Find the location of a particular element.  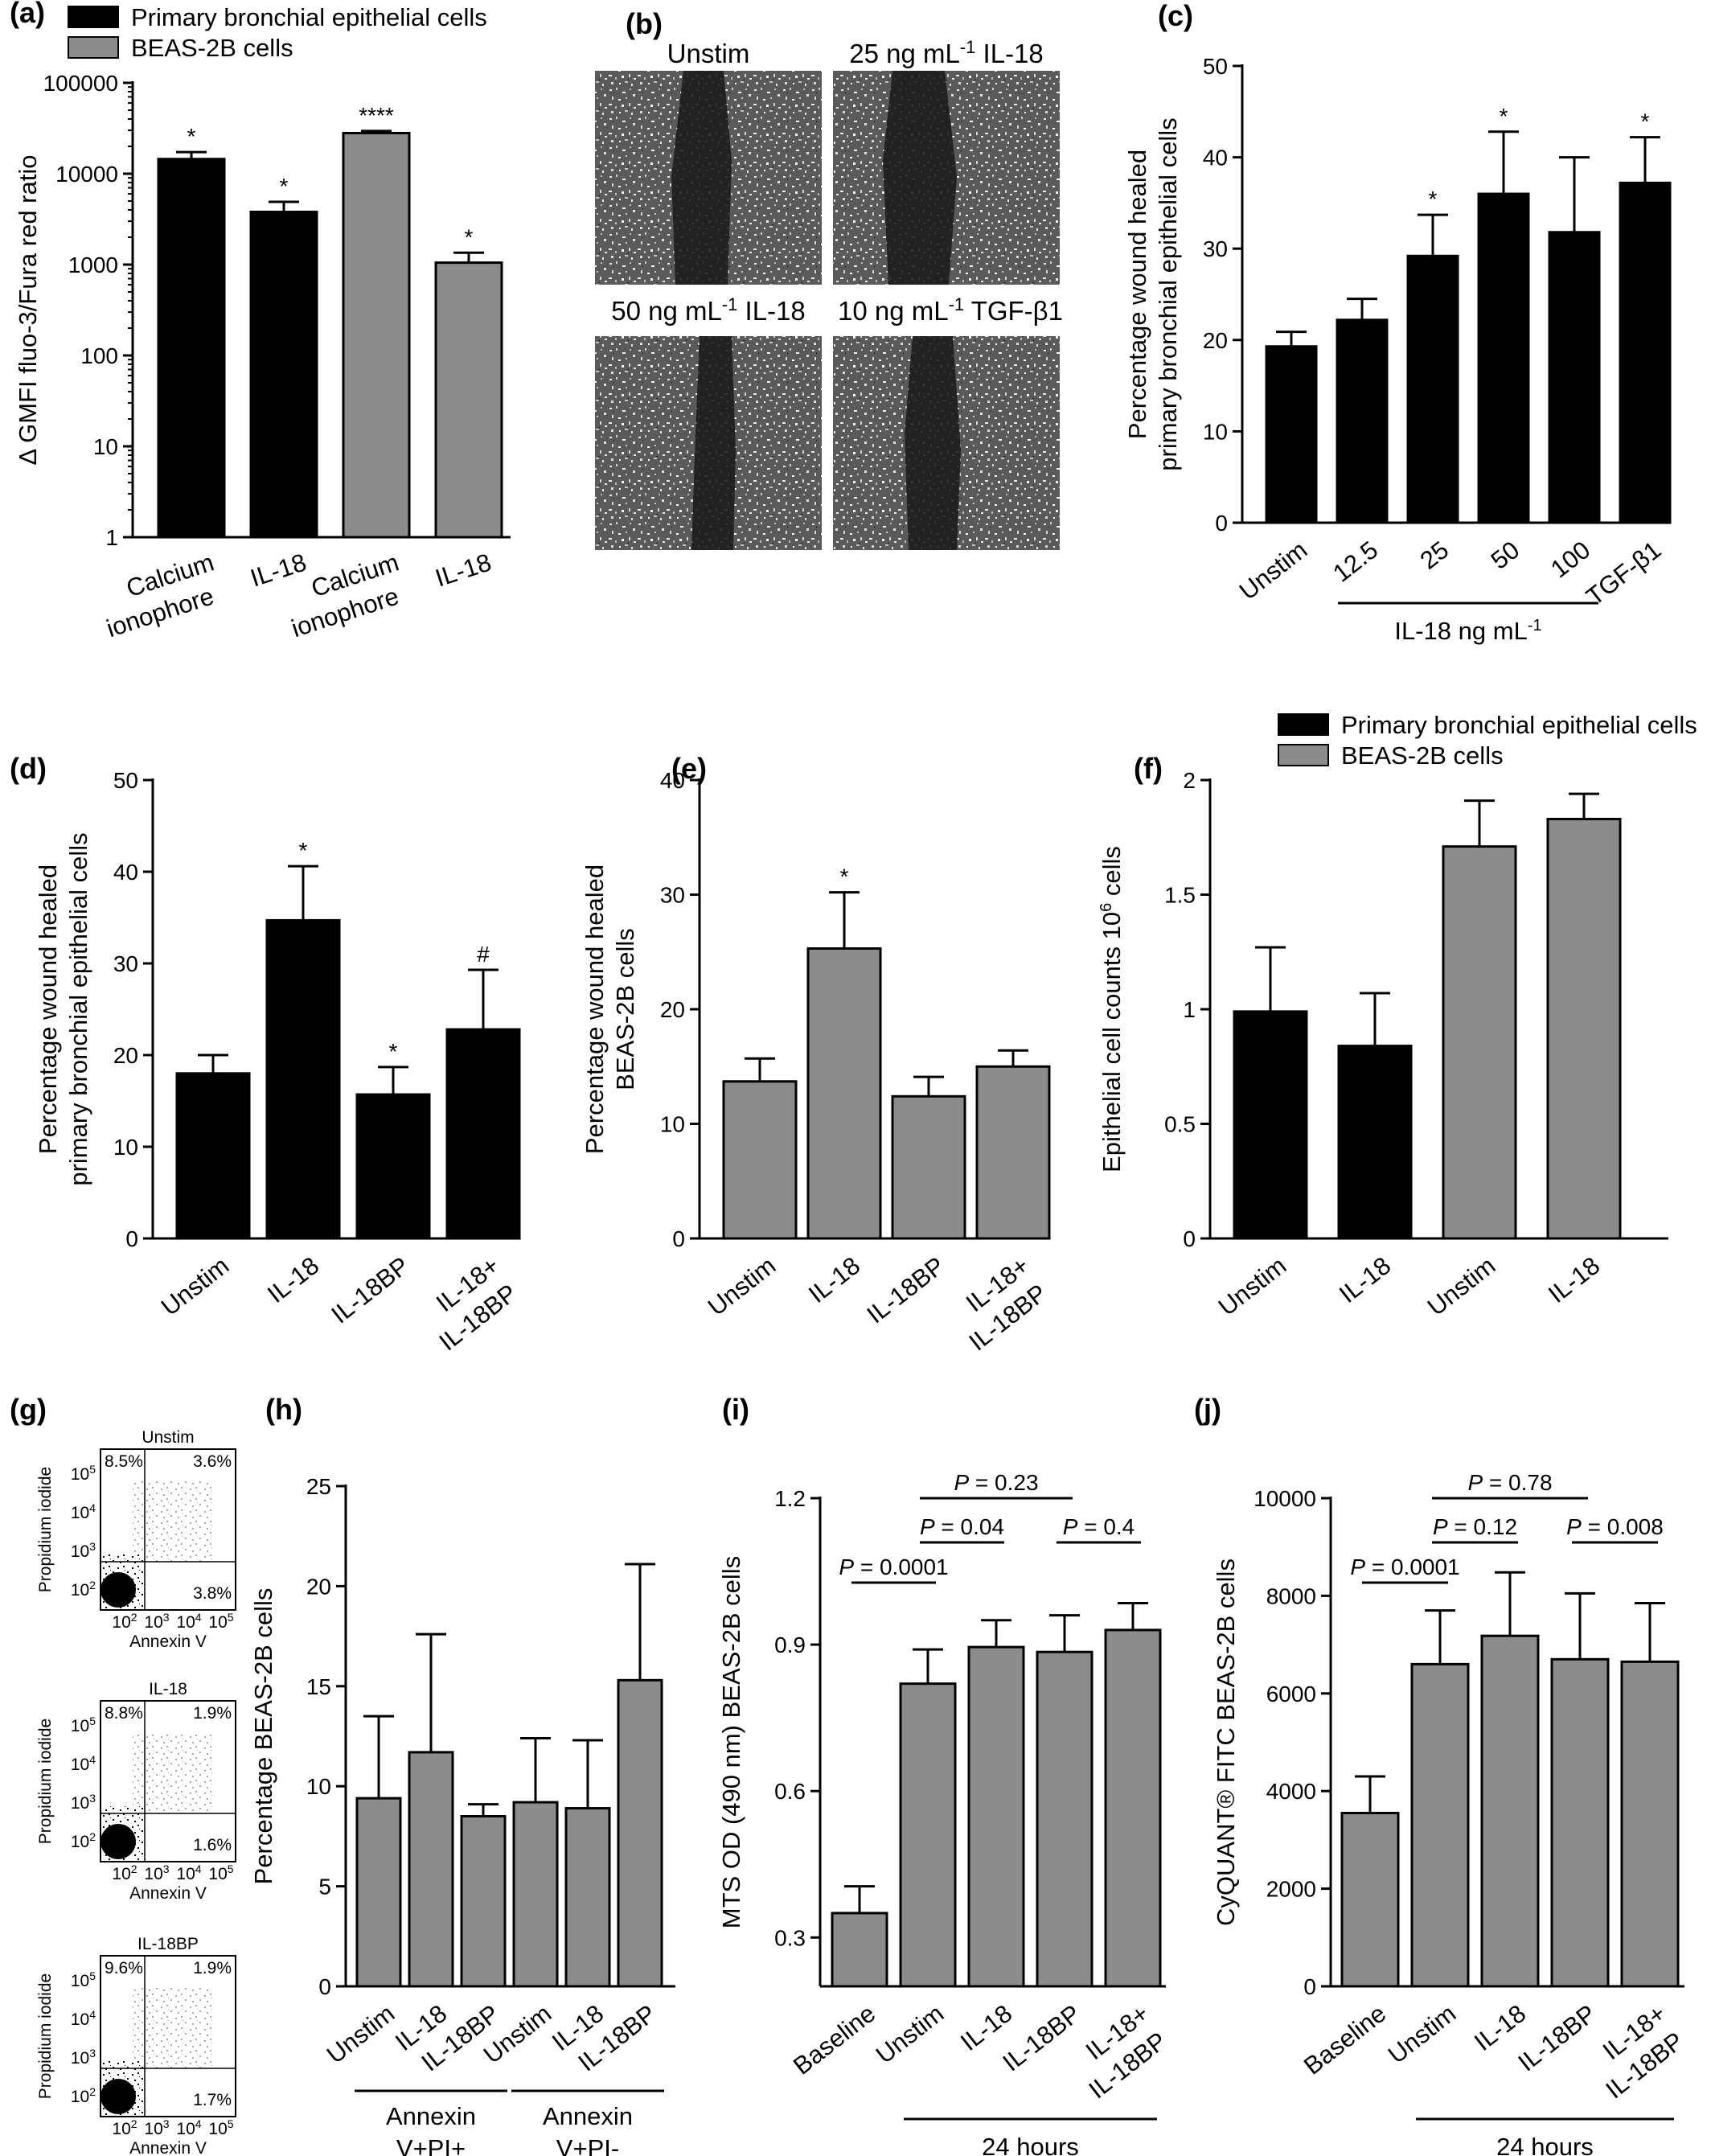

flow-x-tick: 10³ is located at coordinates (156, 1621).